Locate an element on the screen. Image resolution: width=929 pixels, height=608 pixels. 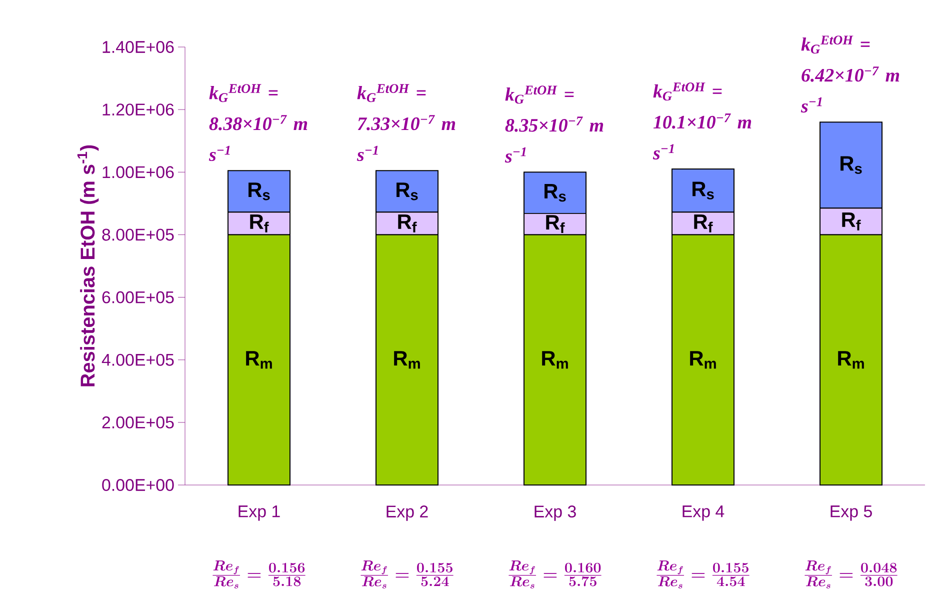
x-tick-label: Exp 4 is located at coordinates (703, 513).